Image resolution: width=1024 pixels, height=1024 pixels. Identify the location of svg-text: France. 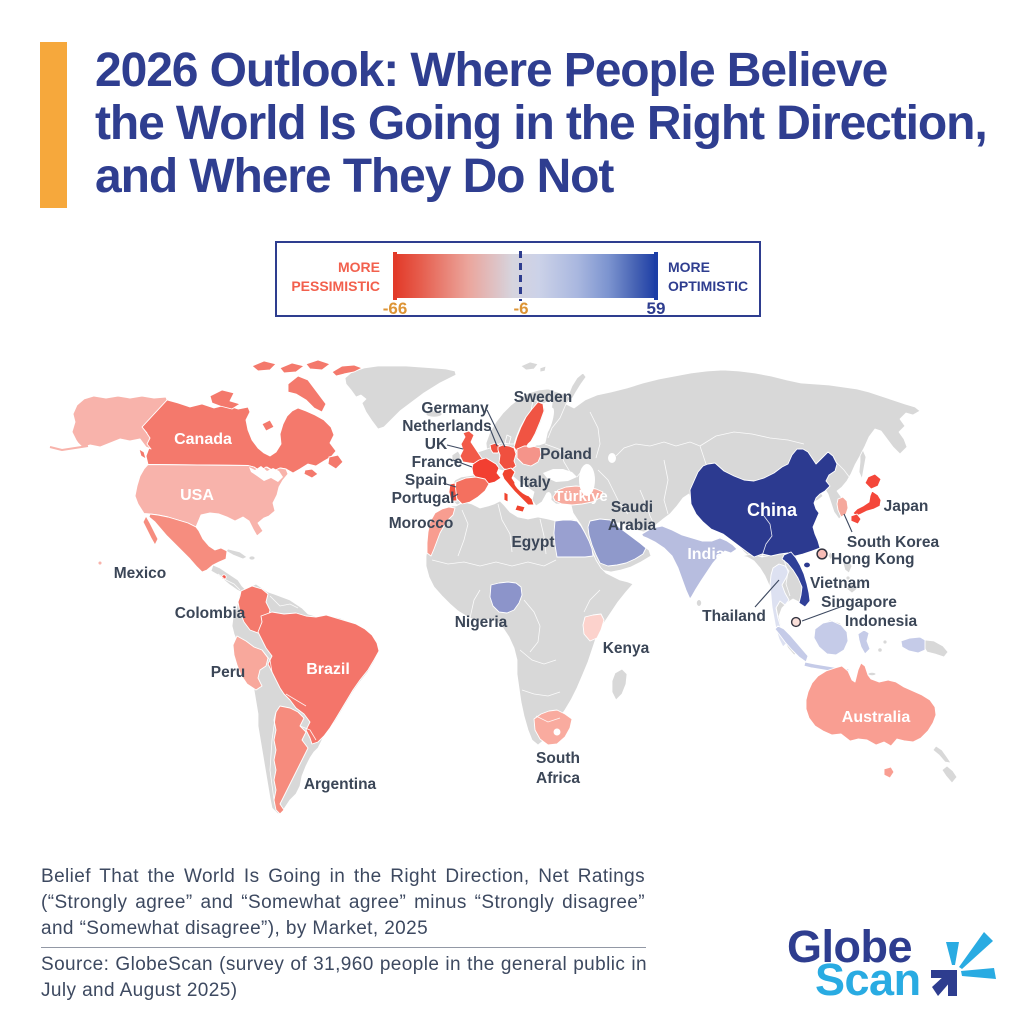
(437, 462).